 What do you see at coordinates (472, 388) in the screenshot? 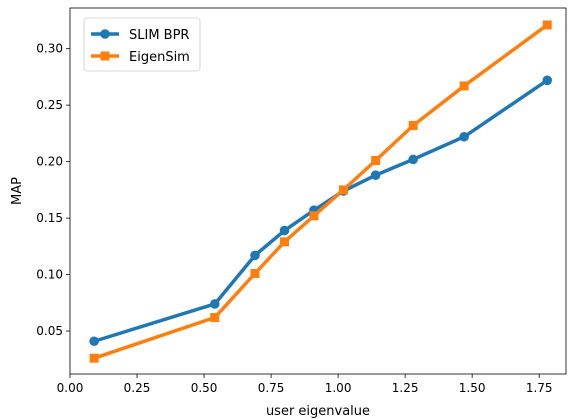
I see `x-tick-label: 1.50` at bounding box center [472, 388].